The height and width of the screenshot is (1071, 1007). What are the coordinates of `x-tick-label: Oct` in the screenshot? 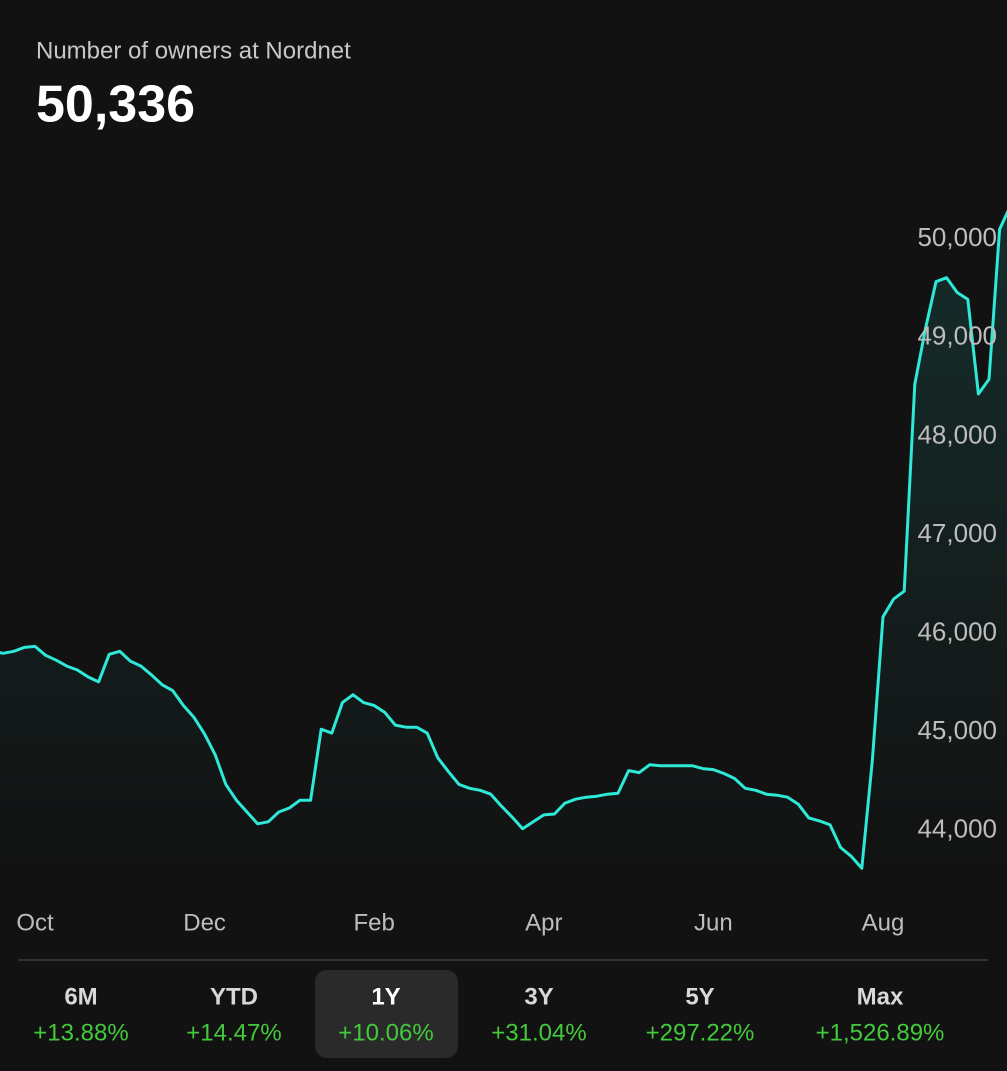 It's located at (35, 922).